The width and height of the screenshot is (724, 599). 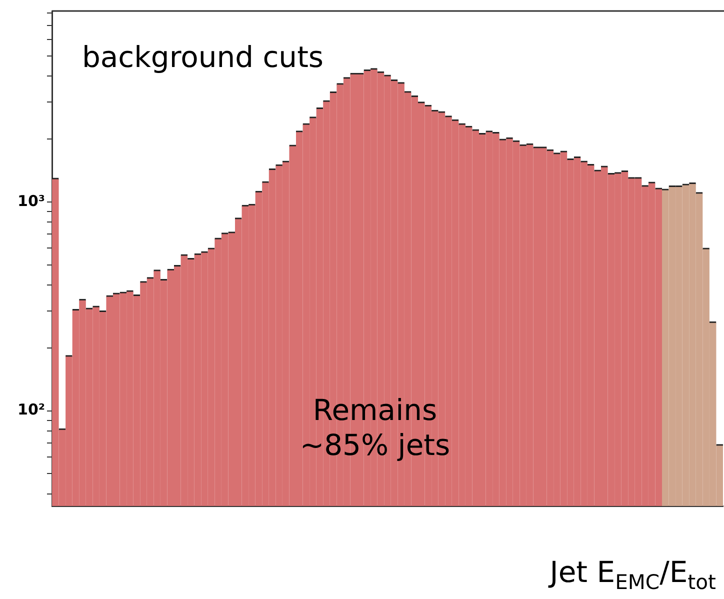 I want to click on annotation: Remains ~85% jets, so click(x=375, y=428).